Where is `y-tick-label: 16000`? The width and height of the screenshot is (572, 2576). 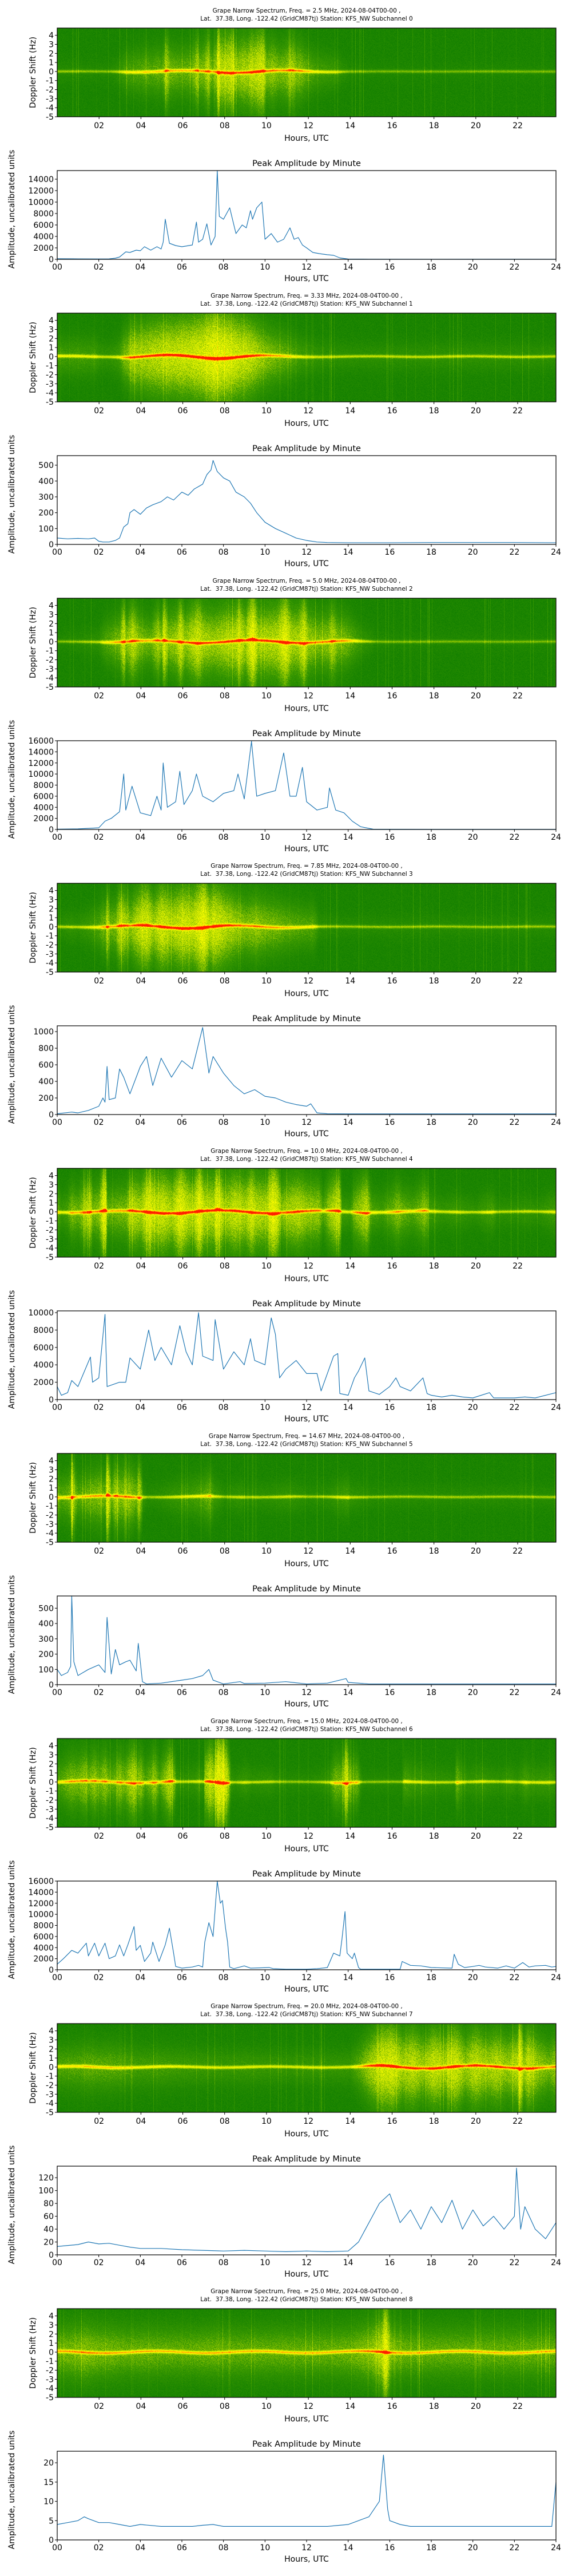
y-tick-label: 16000 is located at coordinates (41, 1881).